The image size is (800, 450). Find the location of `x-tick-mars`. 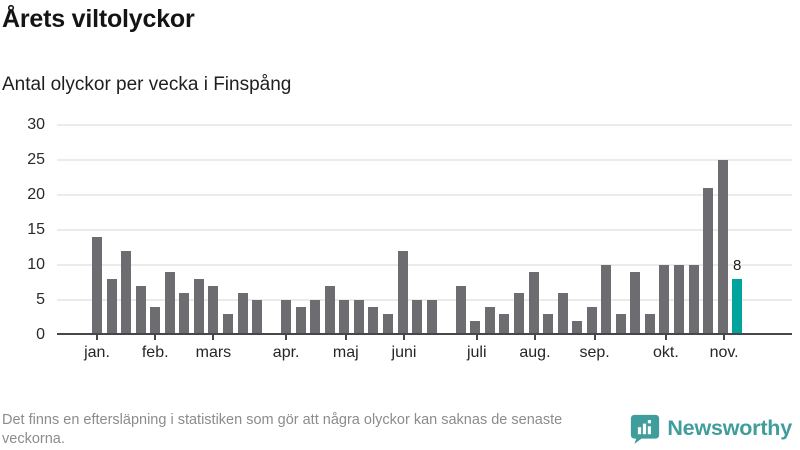

x-tick-mars is located at coordinates (213, 337).